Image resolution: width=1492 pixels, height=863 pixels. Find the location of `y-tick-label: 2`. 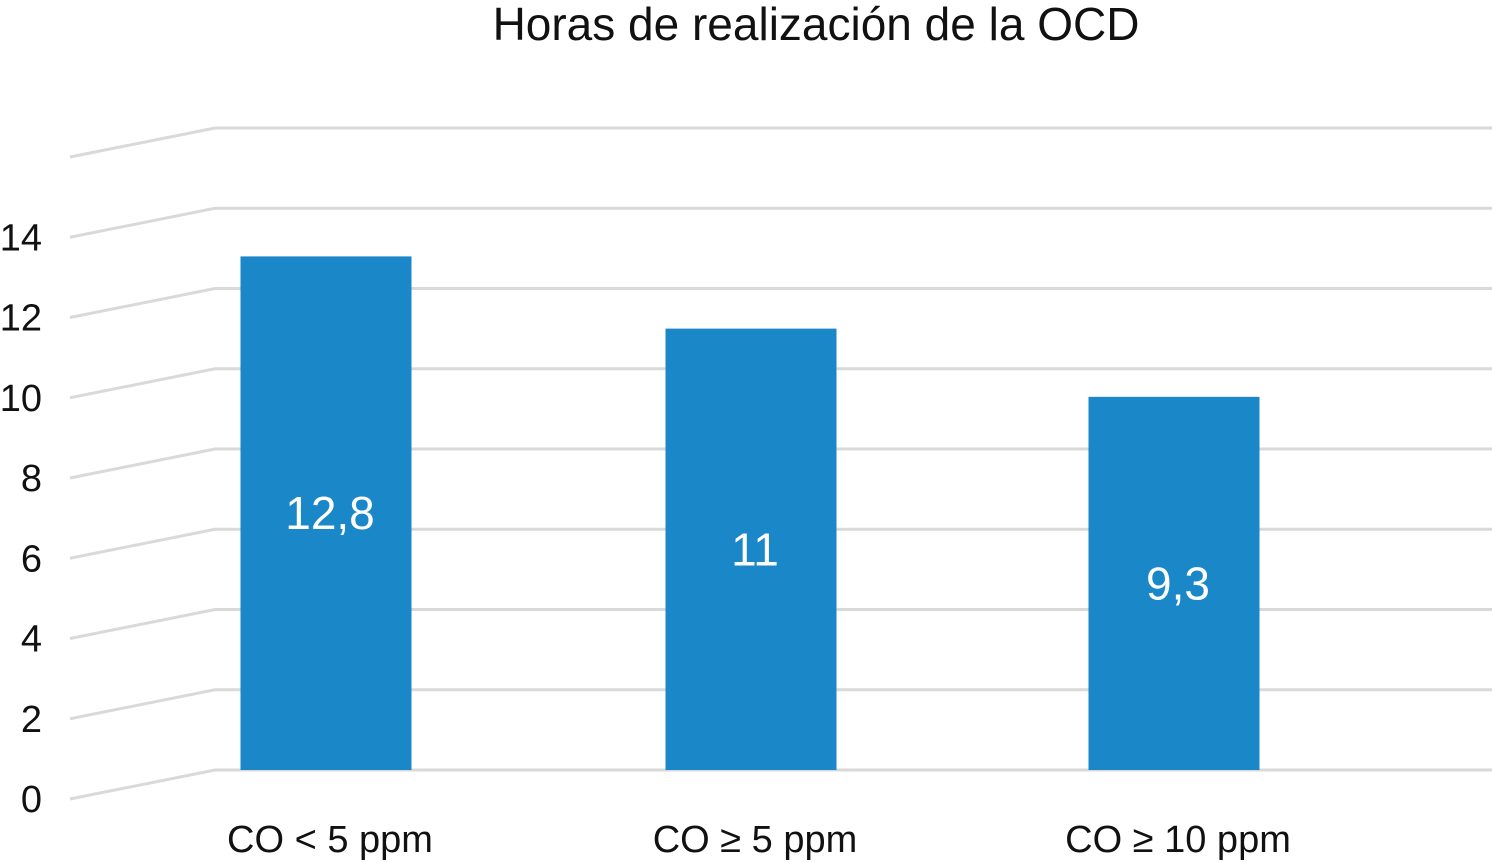

y-tick-label: 2 is located at coordinates (31, 720).